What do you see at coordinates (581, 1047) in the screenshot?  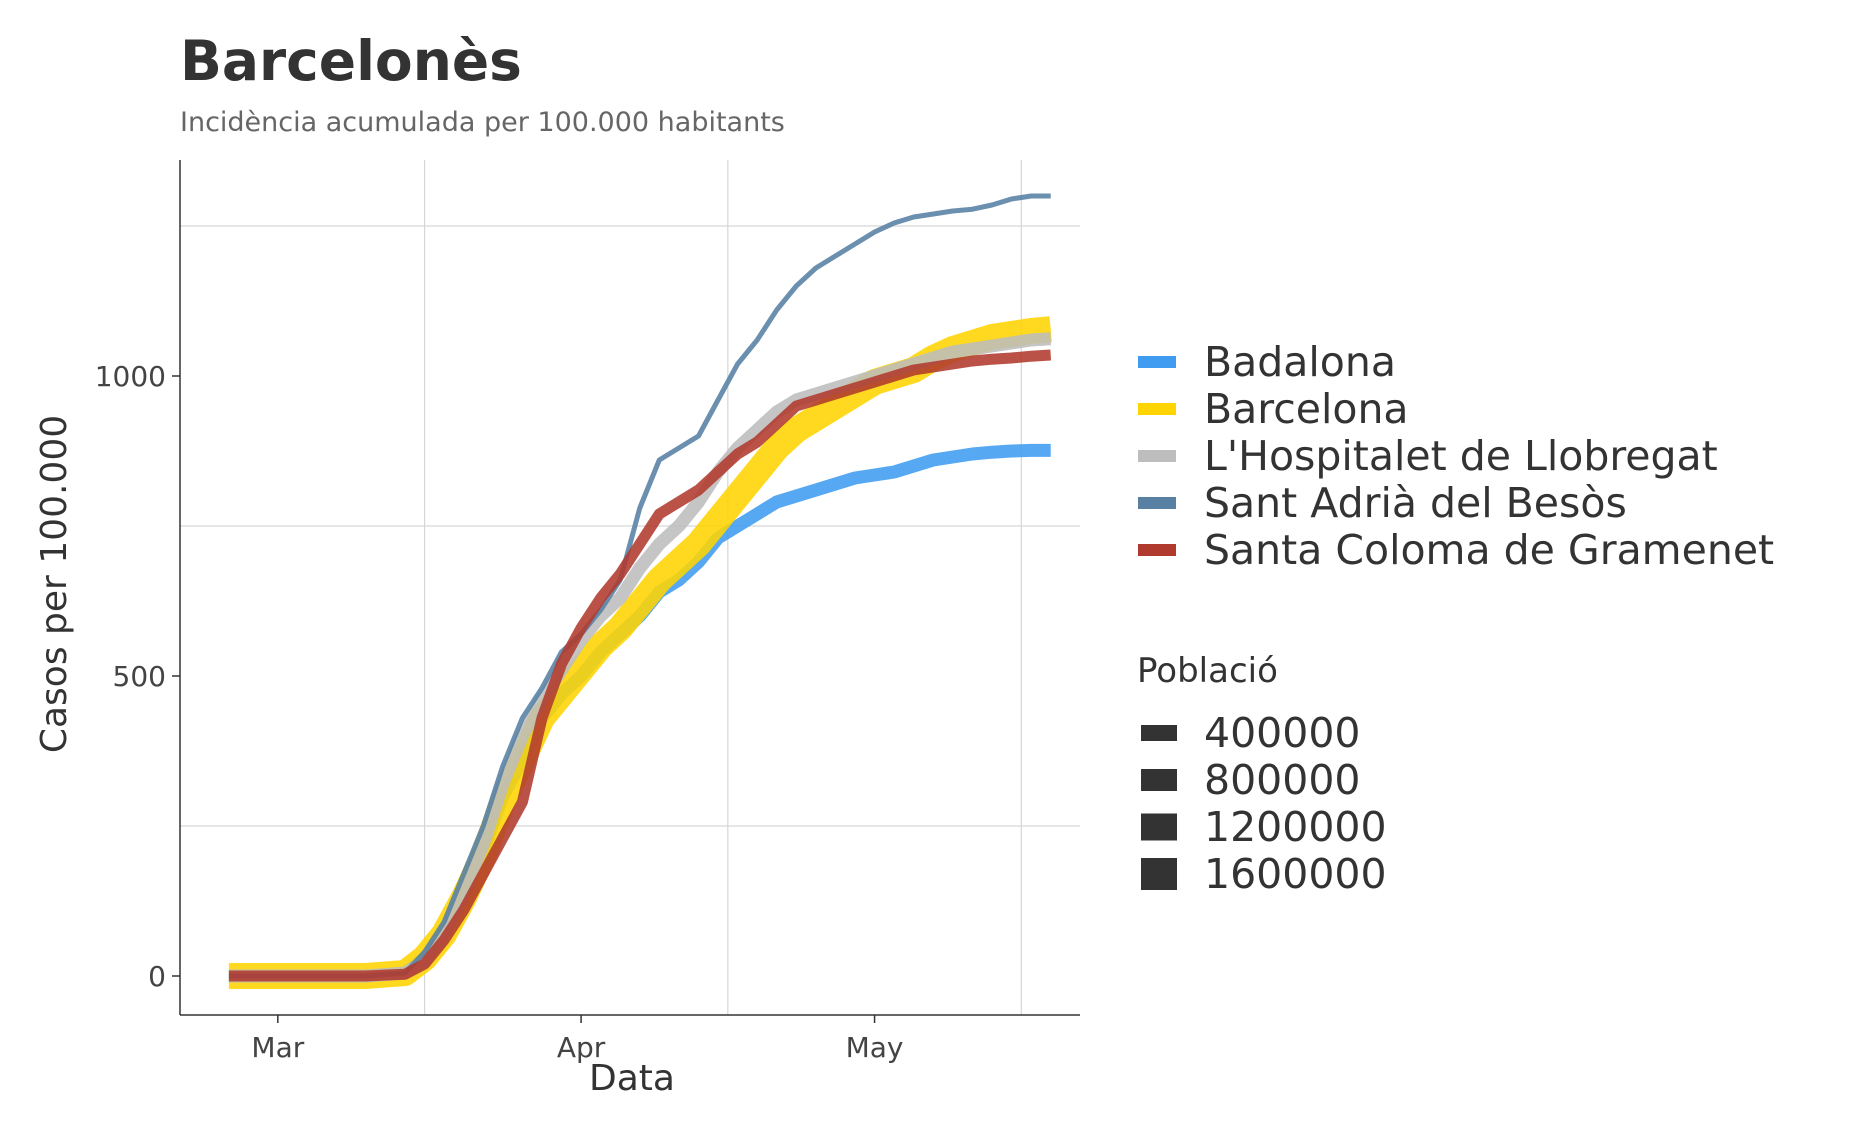 I see `x-tick-label: Apr` at bounding box center [581, 1047].